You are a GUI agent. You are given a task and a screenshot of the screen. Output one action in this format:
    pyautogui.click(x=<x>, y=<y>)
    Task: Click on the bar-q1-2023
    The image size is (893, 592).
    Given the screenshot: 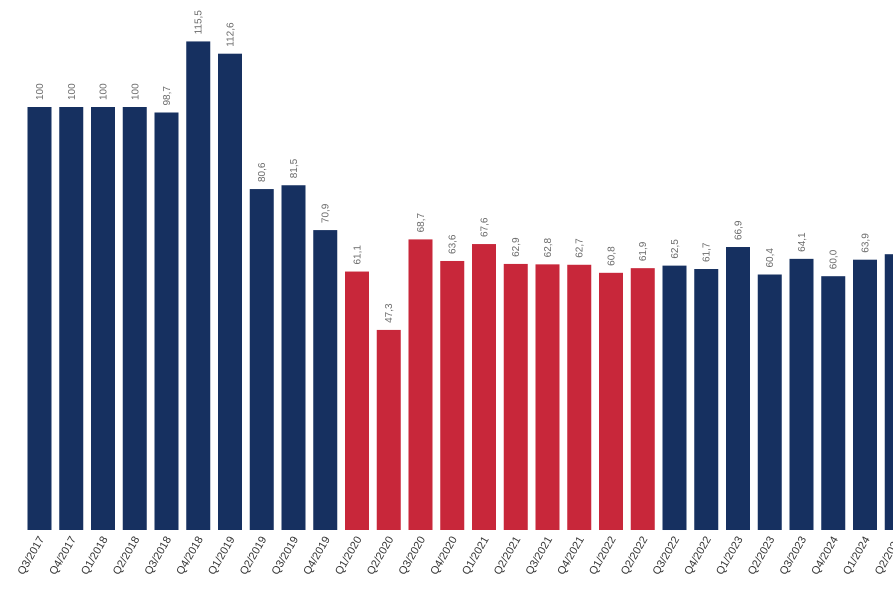 What is the action you would take?
    pyautogui.click(x=738, y=388)
    